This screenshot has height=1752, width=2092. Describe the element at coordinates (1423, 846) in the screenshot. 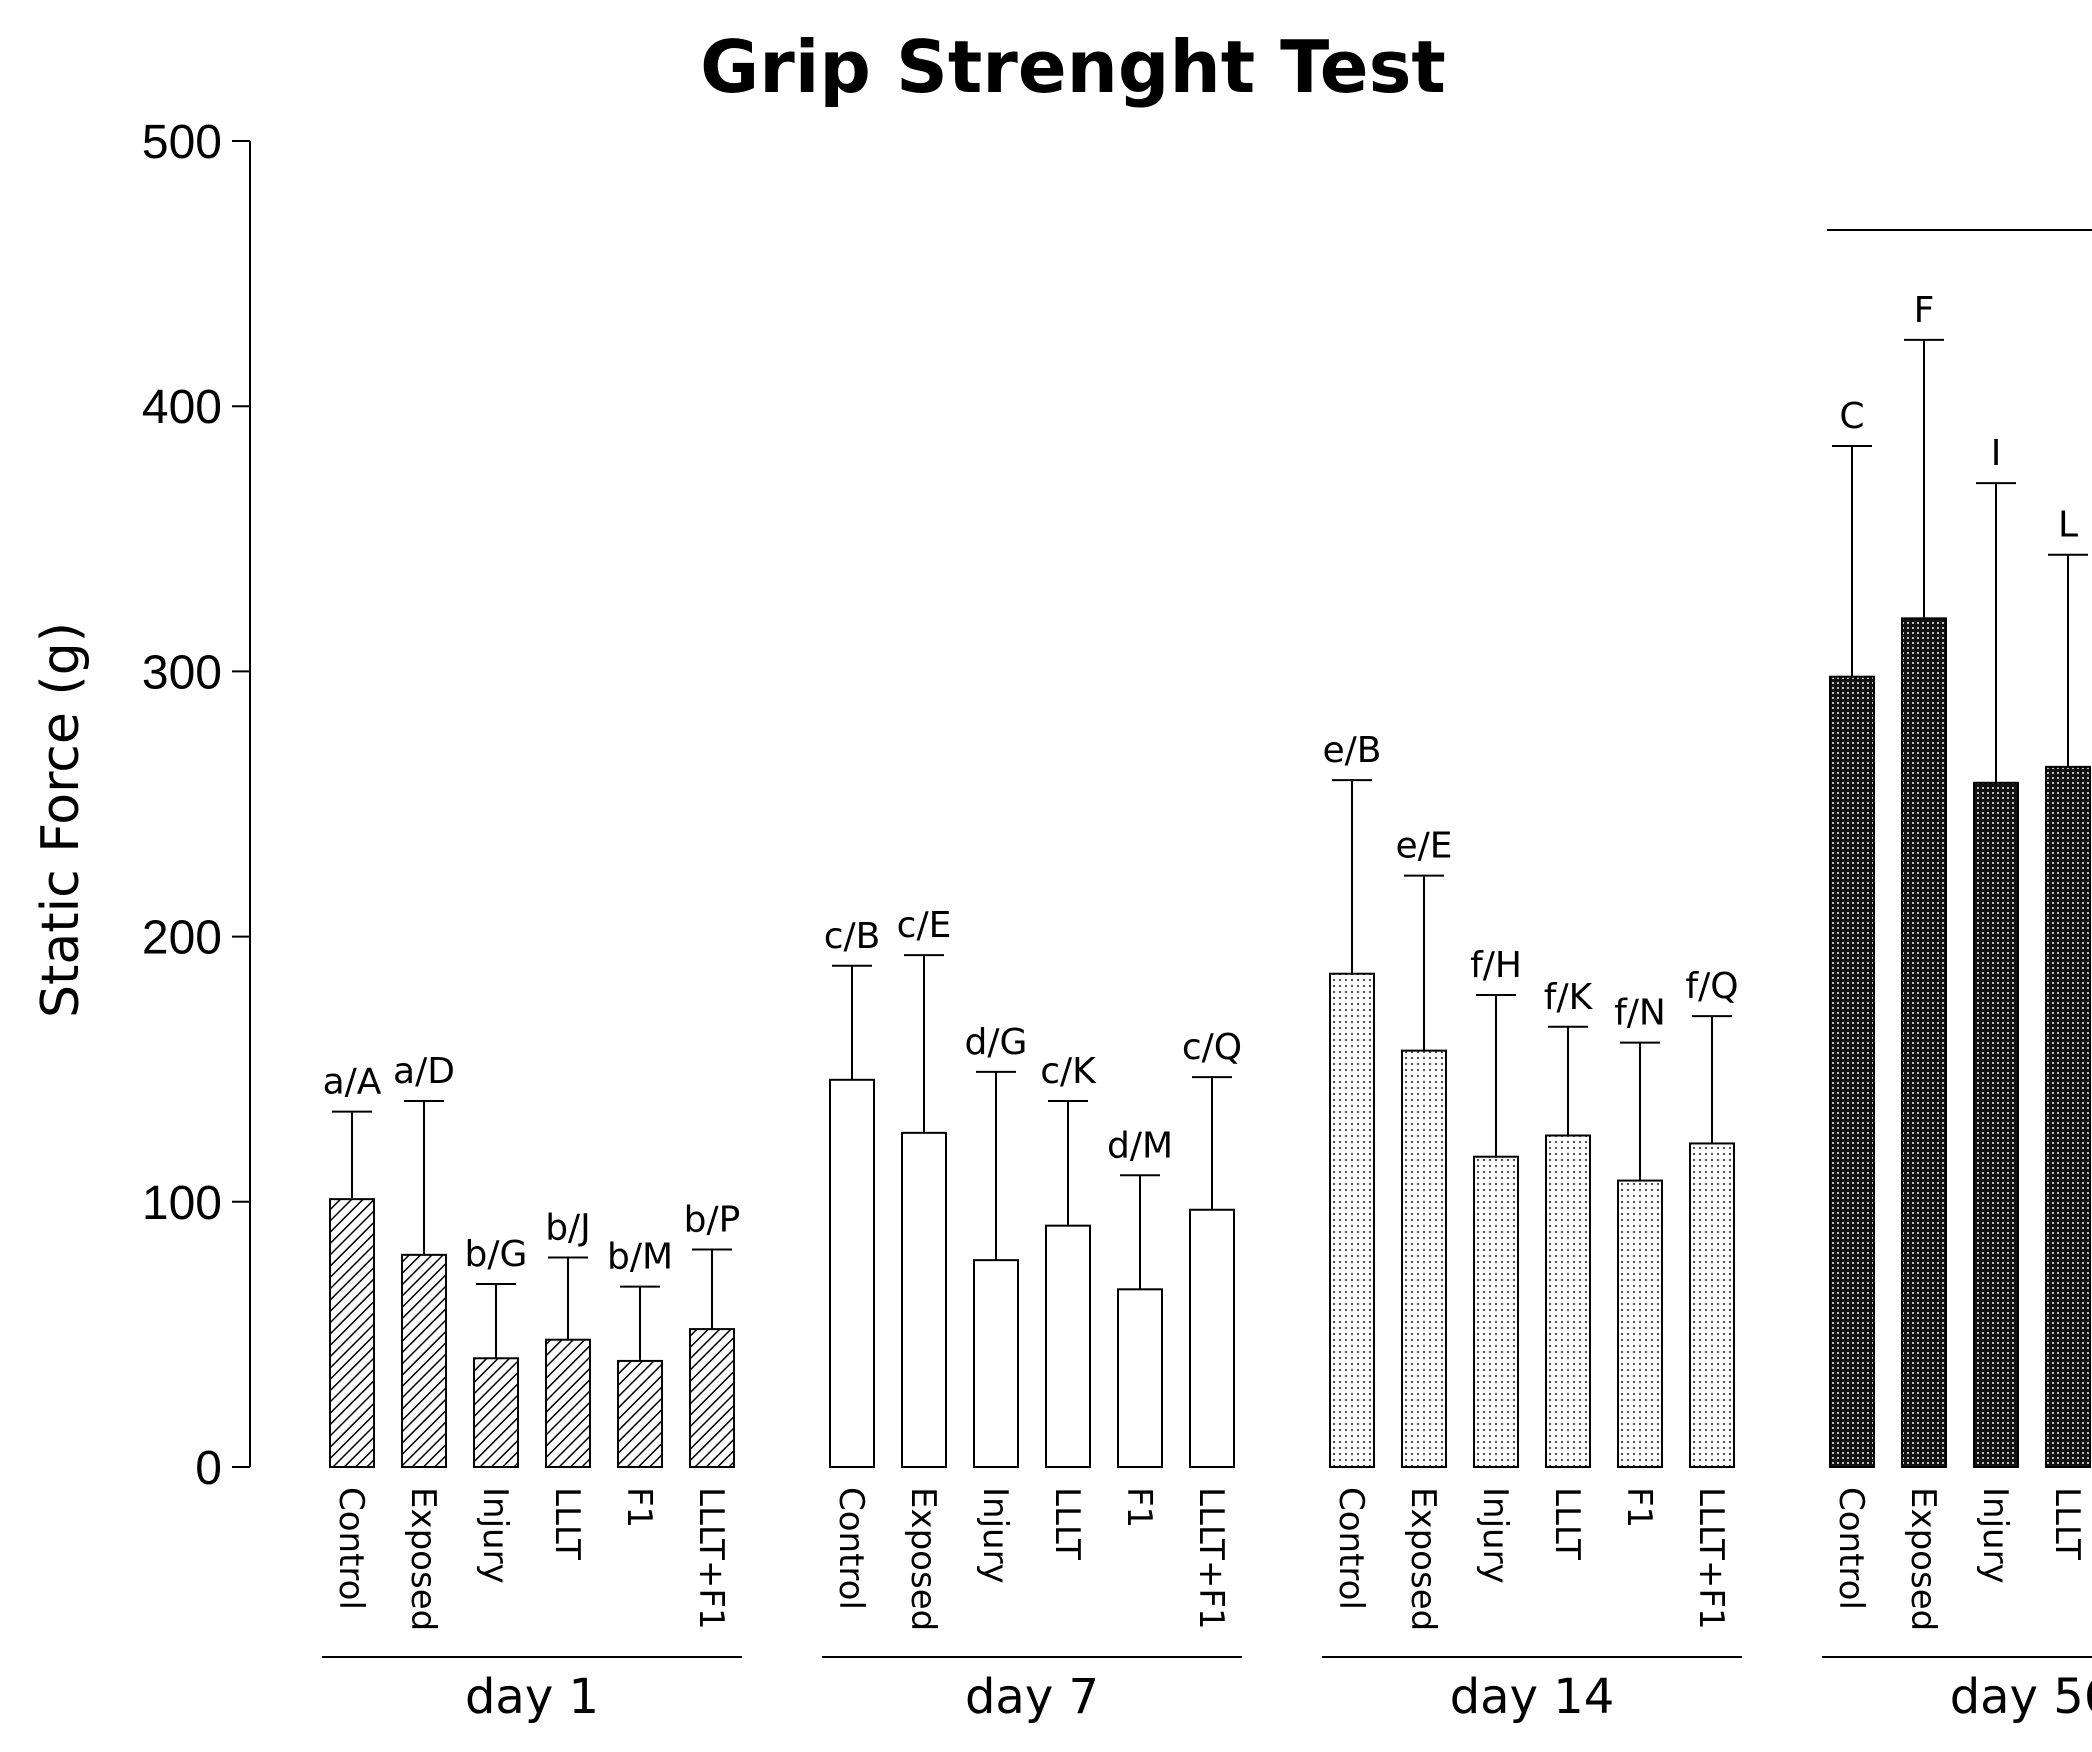

I see `significance-label: e/E` at that location.